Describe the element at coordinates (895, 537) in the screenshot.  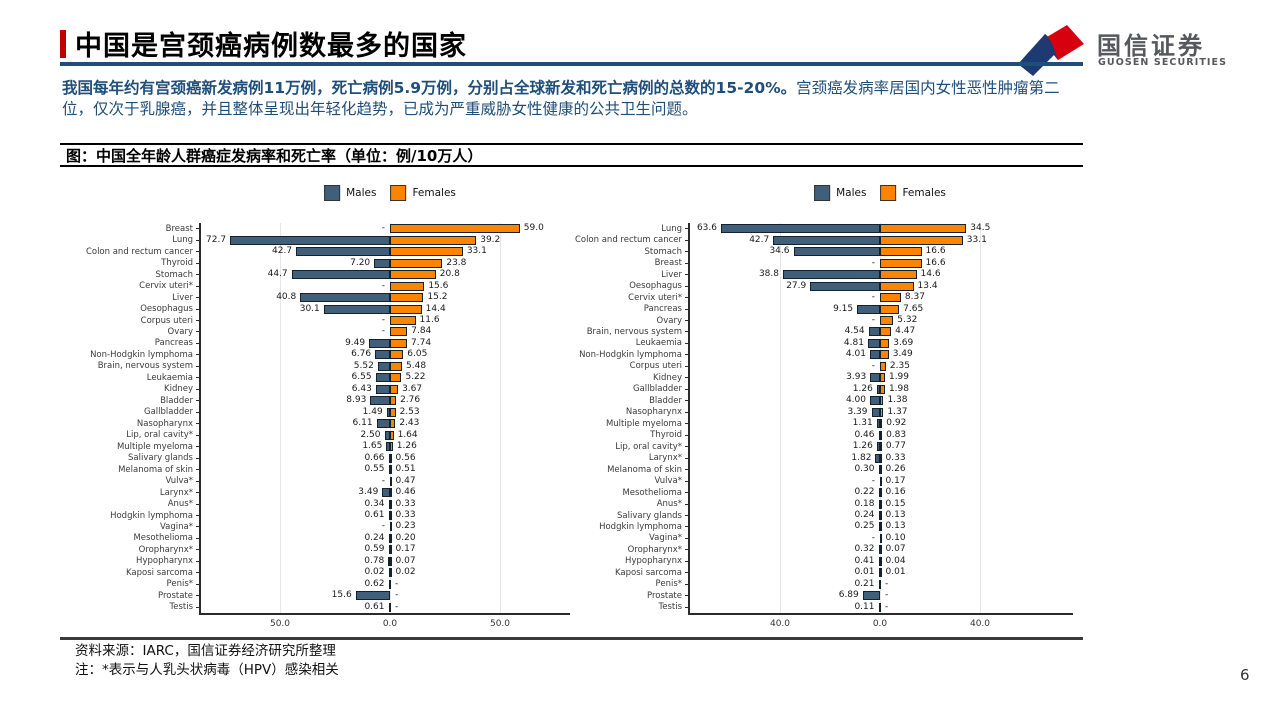
I see `value-label-female: 0.10` at that location.